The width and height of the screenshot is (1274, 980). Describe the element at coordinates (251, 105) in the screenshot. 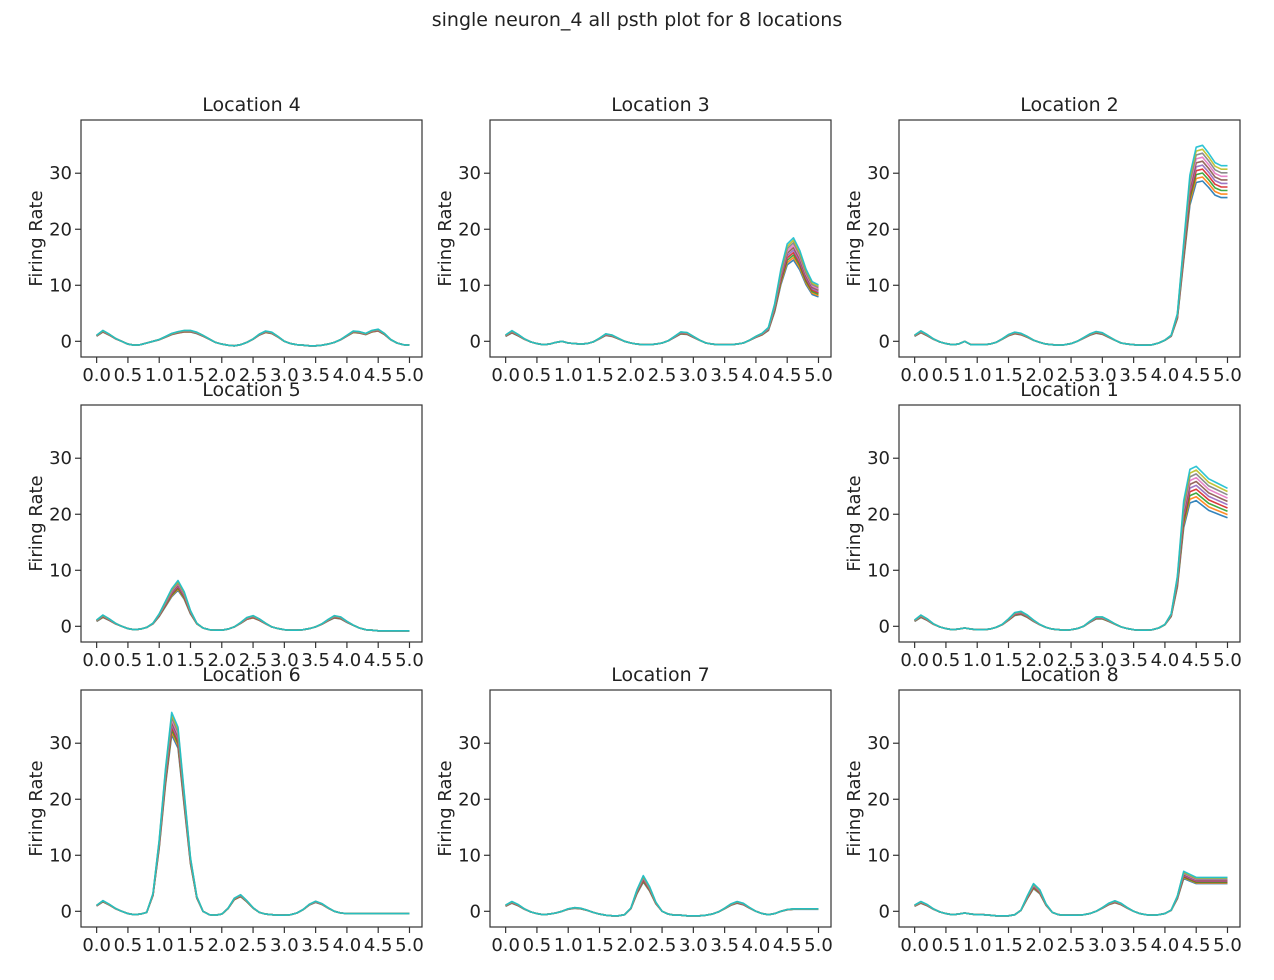

I see `panel-title: Location 4` at that location.